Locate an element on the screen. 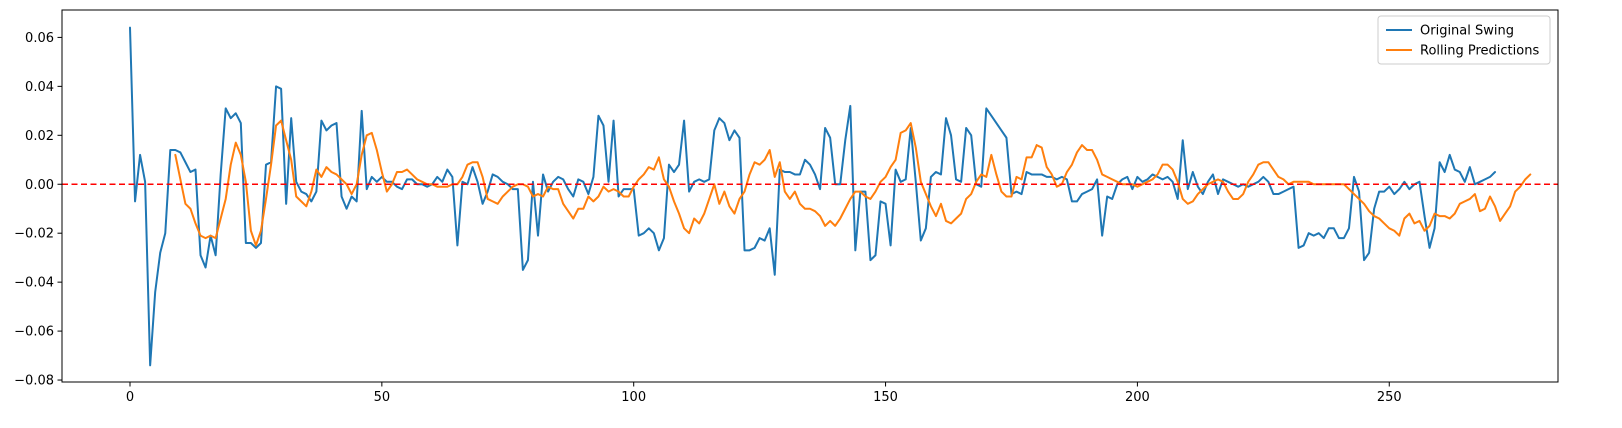 This screenshot has height=428, width=1622. x-tick-label: 100 is located at coordinates (633, 397).